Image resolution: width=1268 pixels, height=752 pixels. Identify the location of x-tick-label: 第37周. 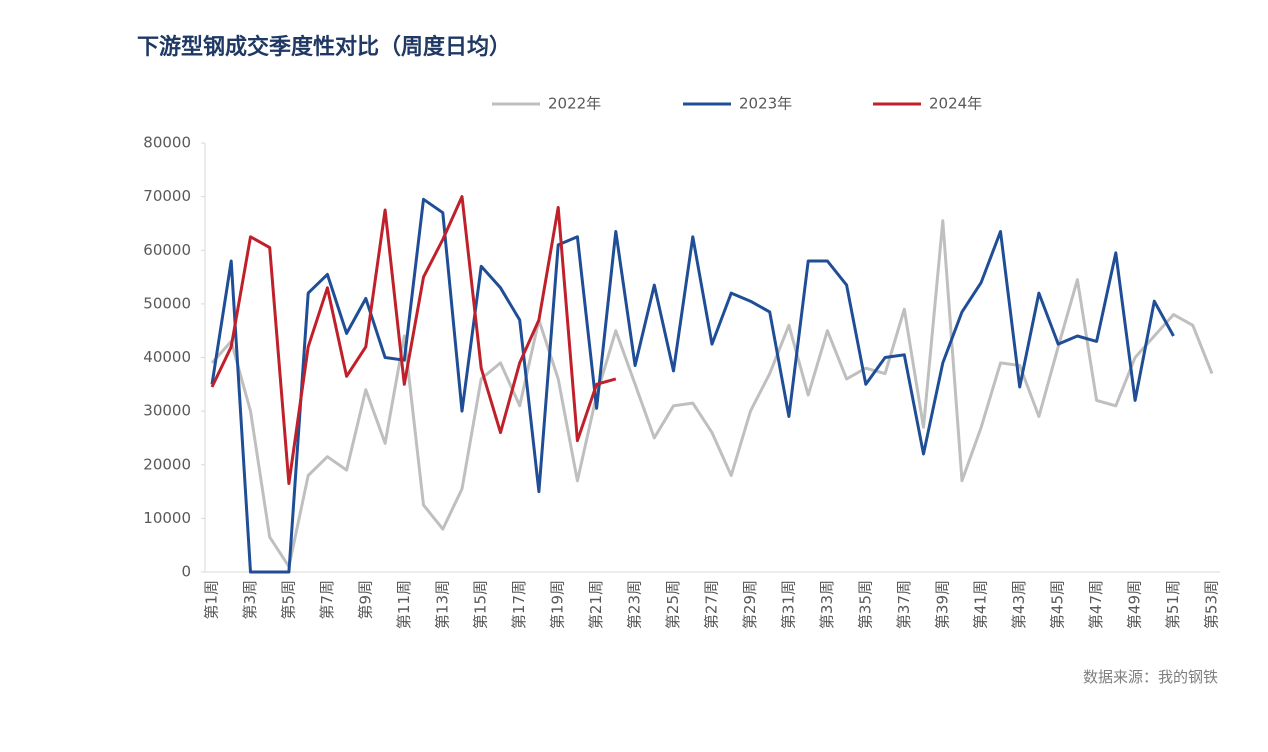
(904, 604).